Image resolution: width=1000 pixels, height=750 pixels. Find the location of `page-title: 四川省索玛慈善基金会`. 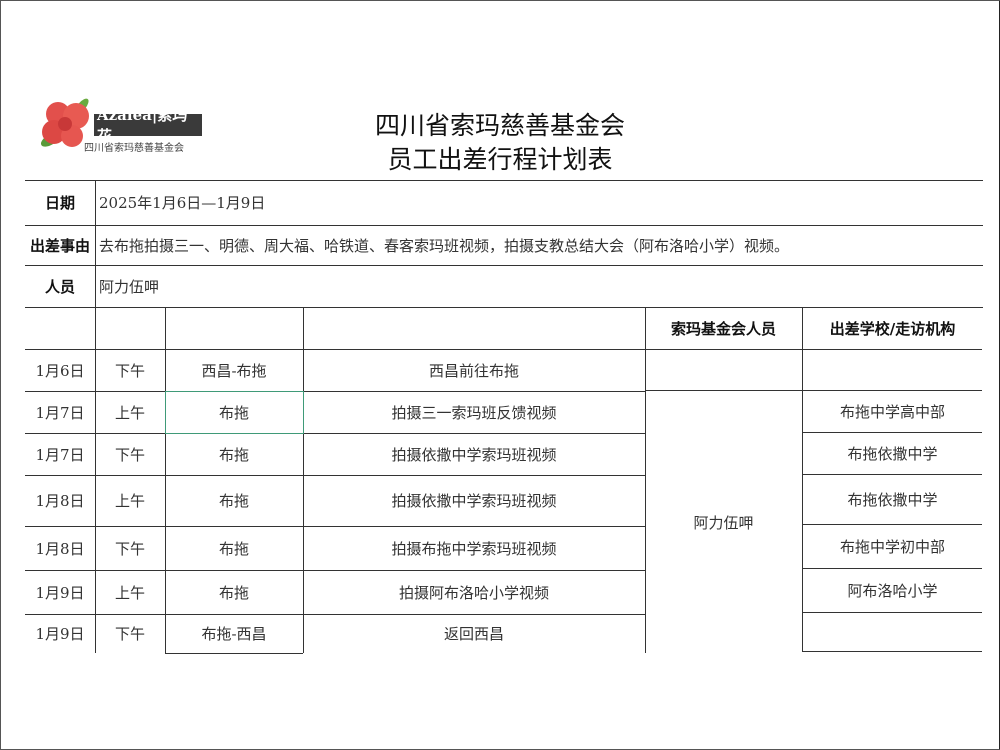

page-title: 四川省索玛慈善基金会 is located at coordinates (499, 125).